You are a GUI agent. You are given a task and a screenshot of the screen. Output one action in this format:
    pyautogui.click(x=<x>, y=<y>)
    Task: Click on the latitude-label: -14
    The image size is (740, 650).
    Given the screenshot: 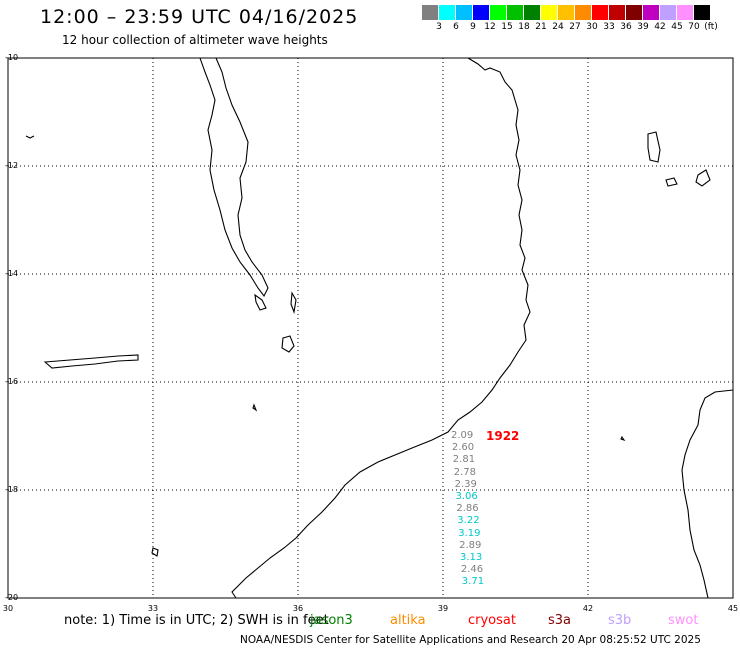 What is the action you would take?
    pyautogui.click(x=12, y=273)
    